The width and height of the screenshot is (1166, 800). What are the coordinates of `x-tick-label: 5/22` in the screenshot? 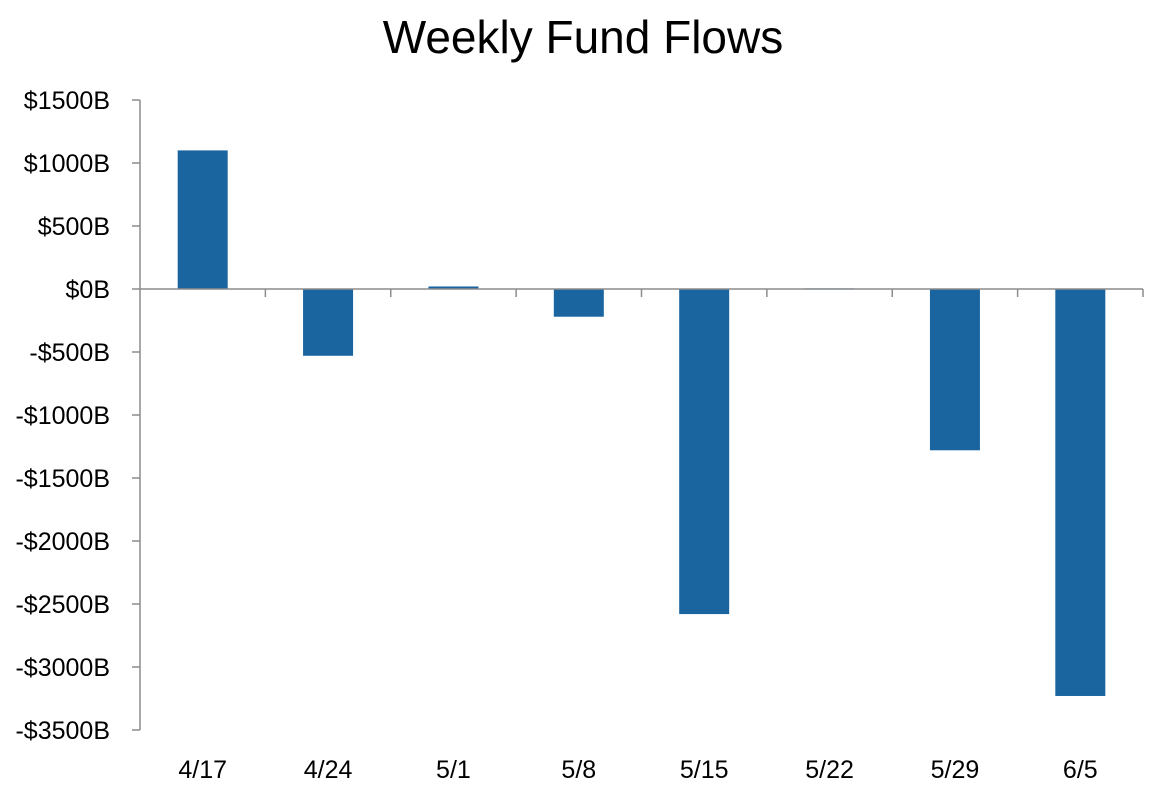 It's located at (829, 770).